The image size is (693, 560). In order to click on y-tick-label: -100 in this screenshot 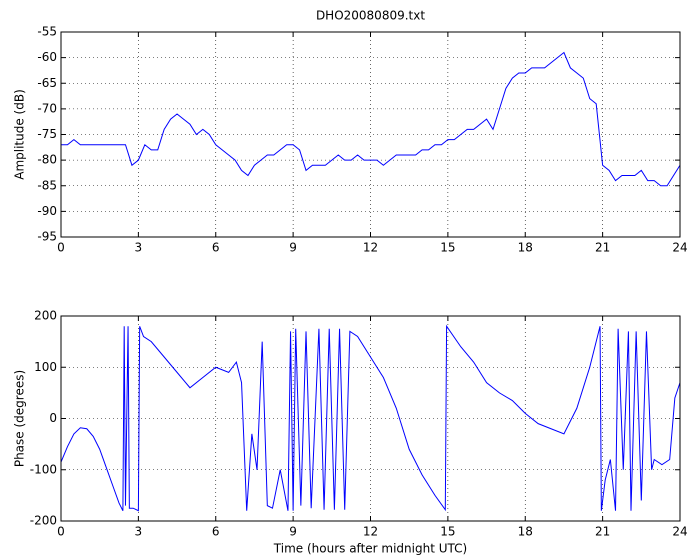, I will do `click(43, 469)`.